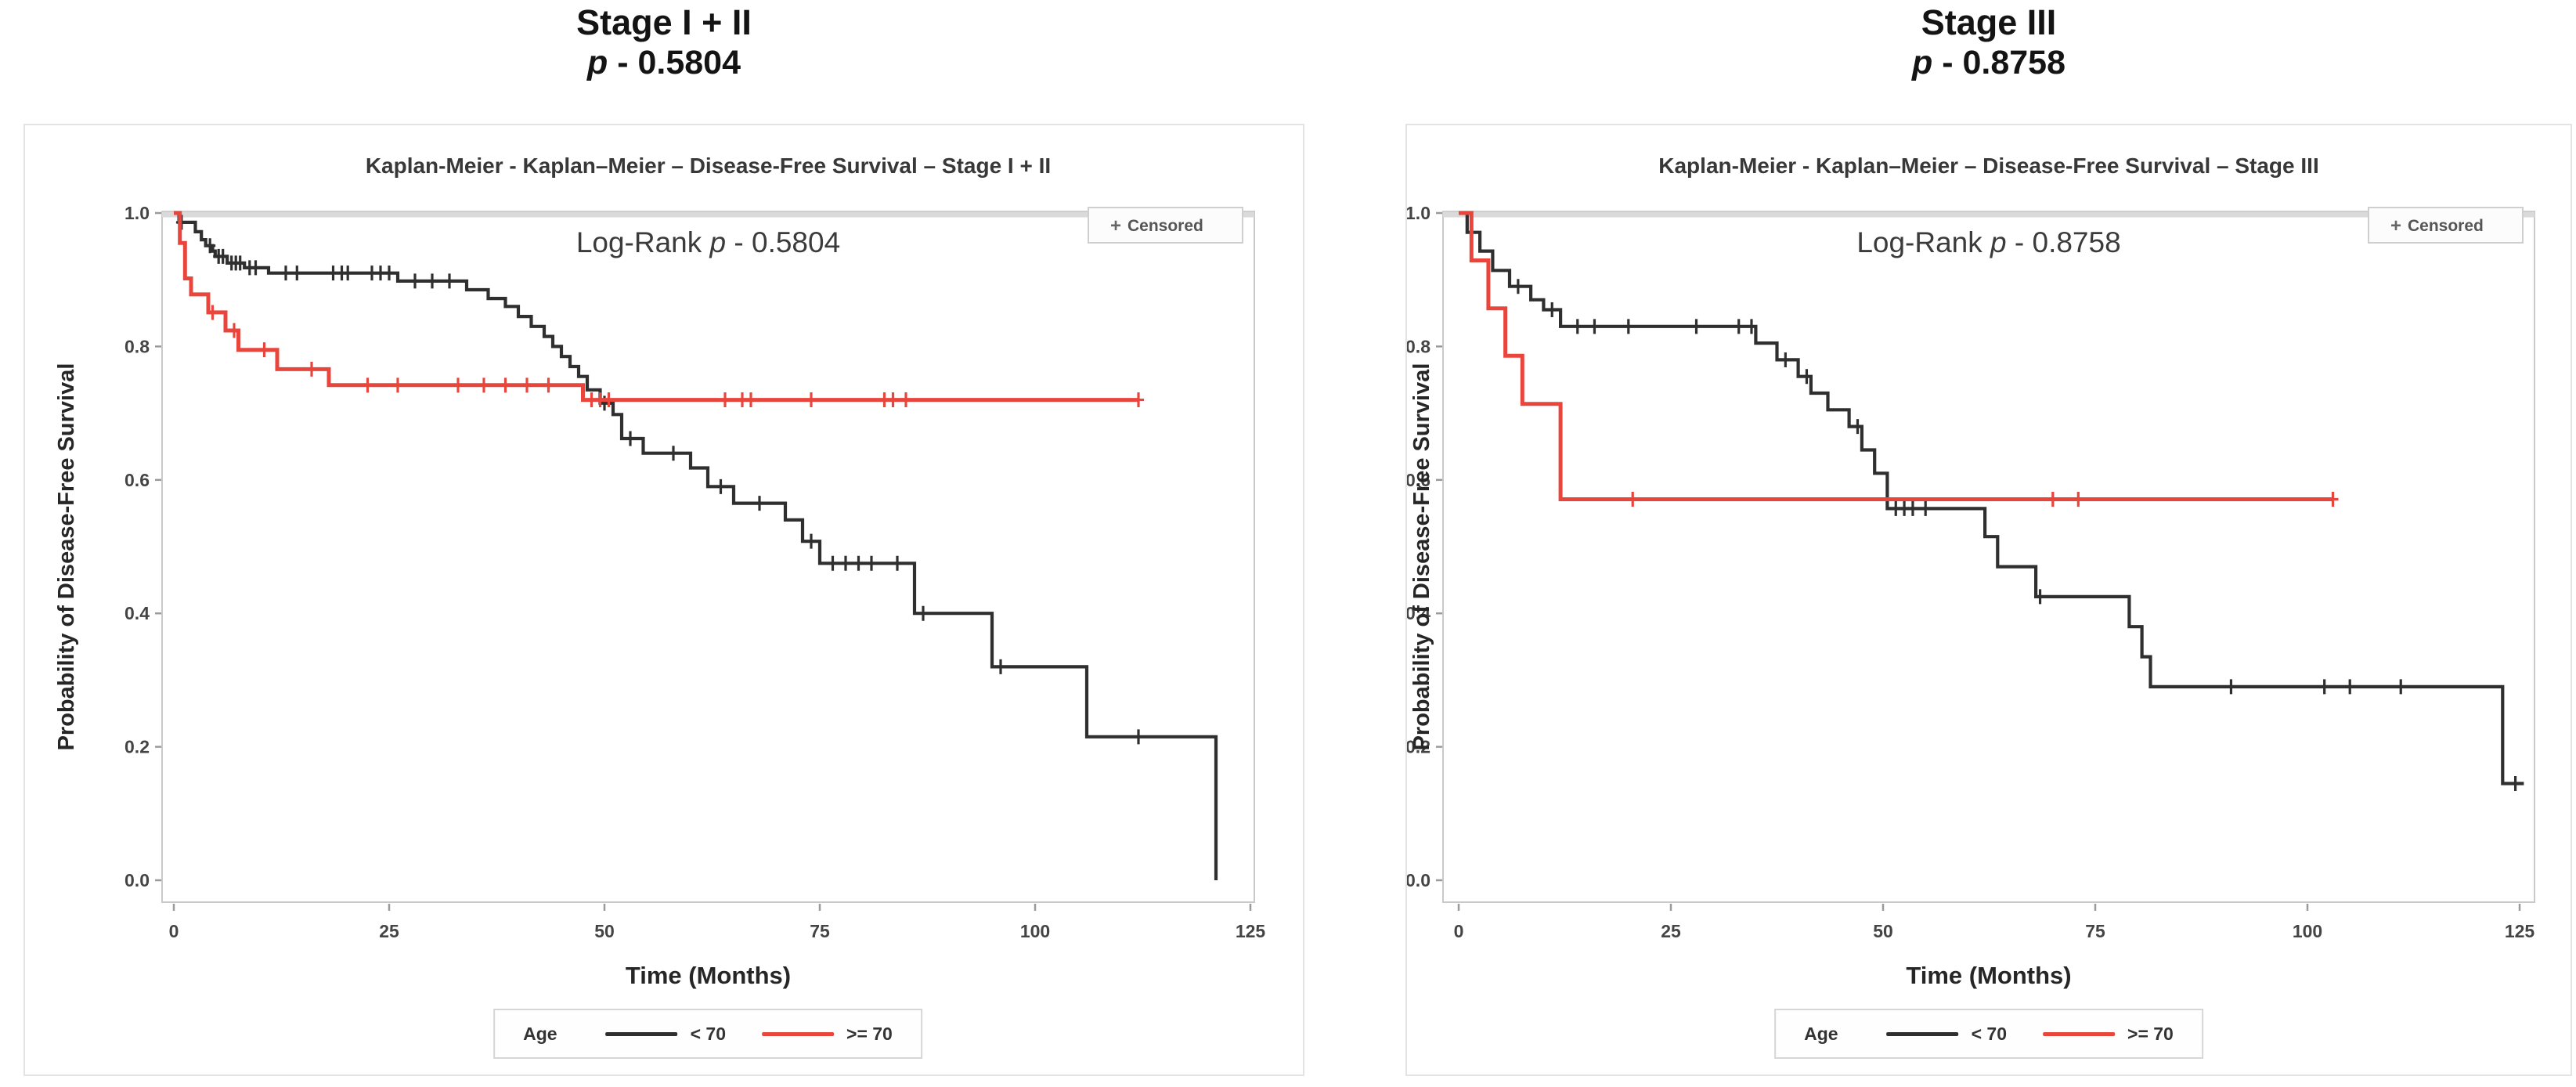  Describe the element at coordinates (1419, 613) in the screenshot. I see `y-tick-label: 0.4` at that location.